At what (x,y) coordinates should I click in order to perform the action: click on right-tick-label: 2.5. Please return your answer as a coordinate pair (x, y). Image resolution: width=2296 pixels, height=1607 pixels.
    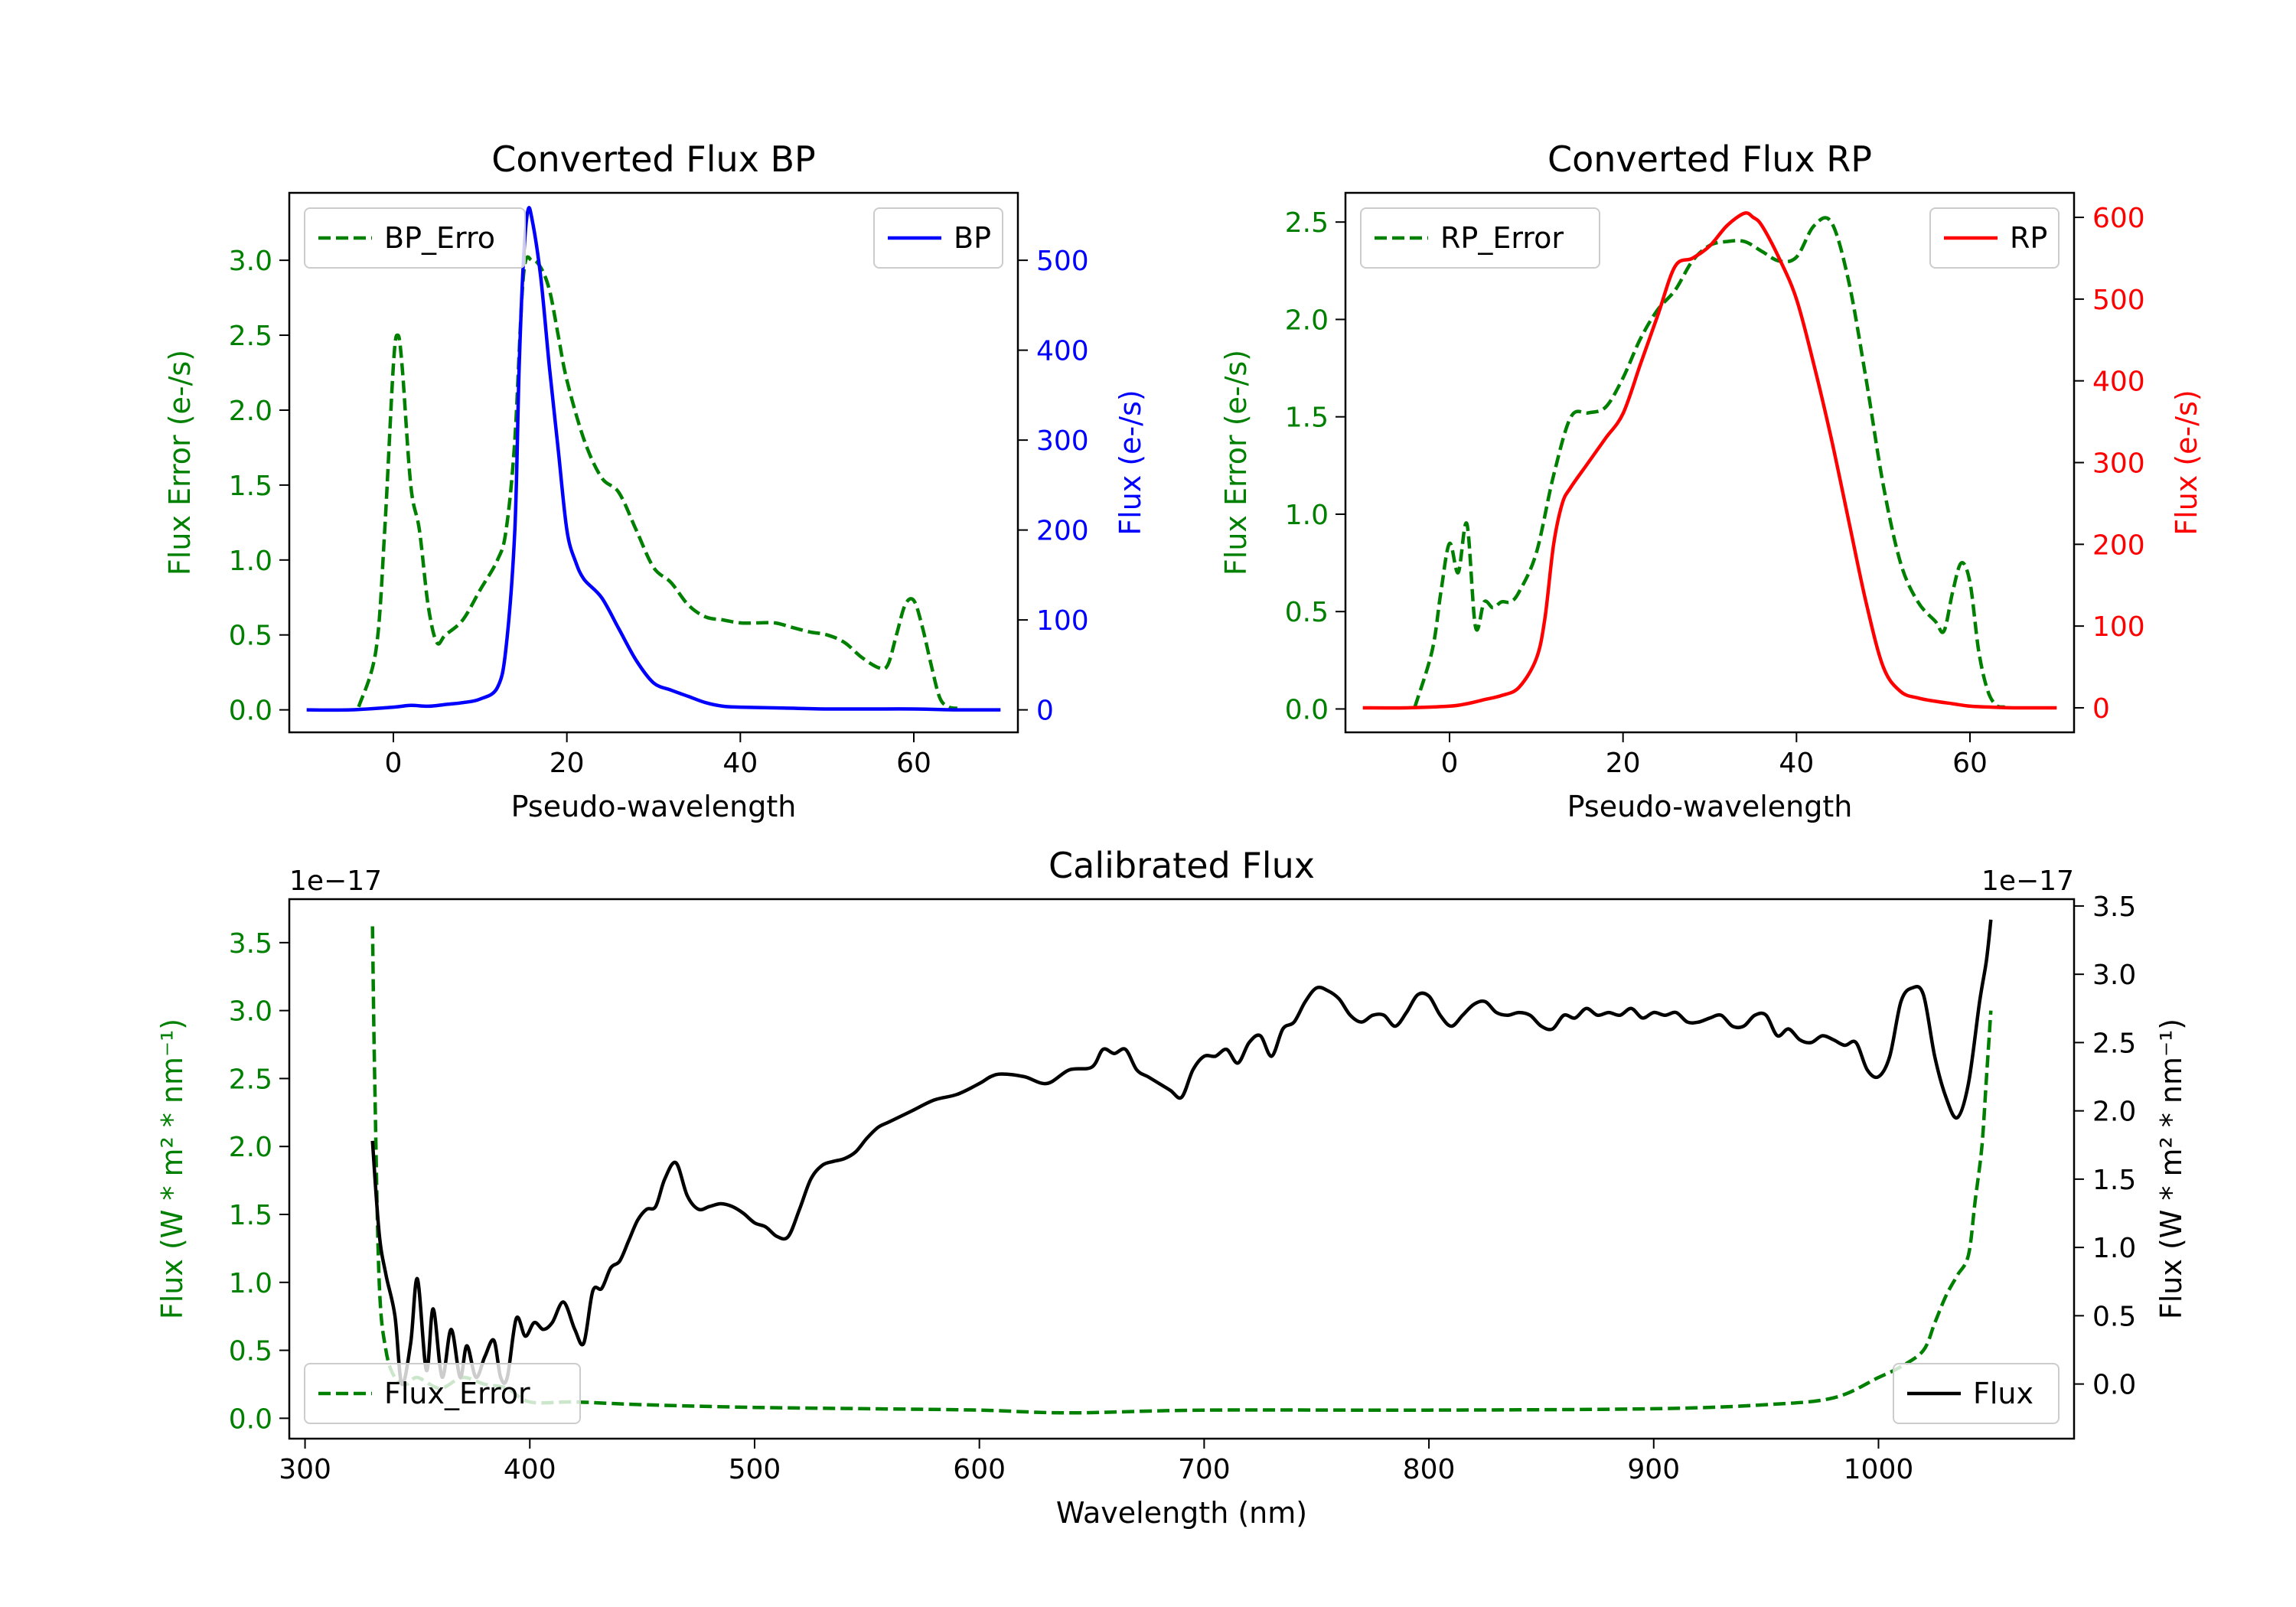
    Looking at the image, I should click on (2114, 1043).